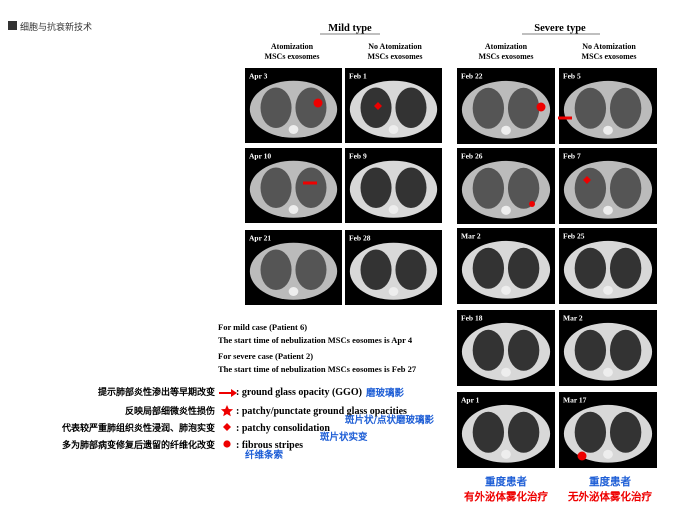  What do you see at coordinates (138, 445) in the screenshot?
I see `legend-zh: 多为肺部病变修复后遗留的纤维化改变` at bounding box center [138, 445].